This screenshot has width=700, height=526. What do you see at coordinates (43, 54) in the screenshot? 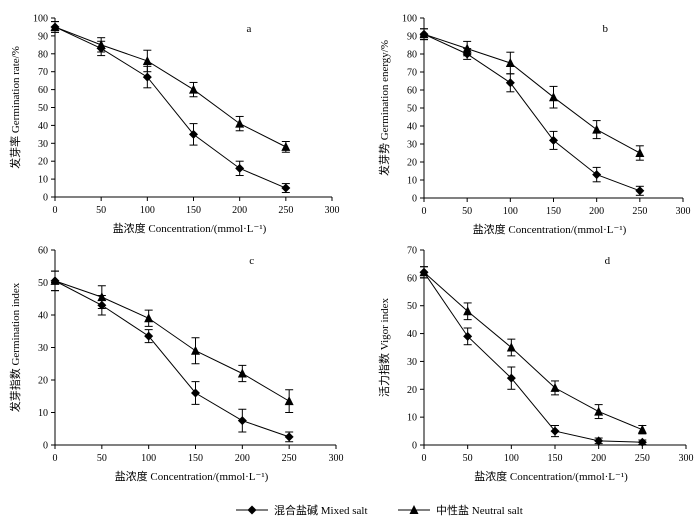
I see `y-tick-label: 80` at bounding box center [43, 54].